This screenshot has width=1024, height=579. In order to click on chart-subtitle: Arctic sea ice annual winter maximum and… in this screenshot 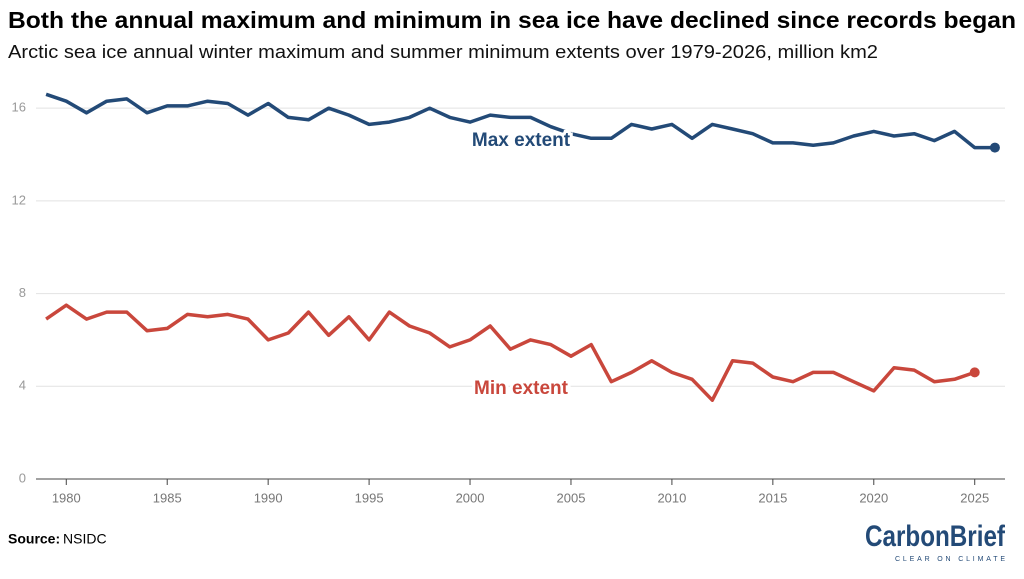, I will do `click(443, 52)`.